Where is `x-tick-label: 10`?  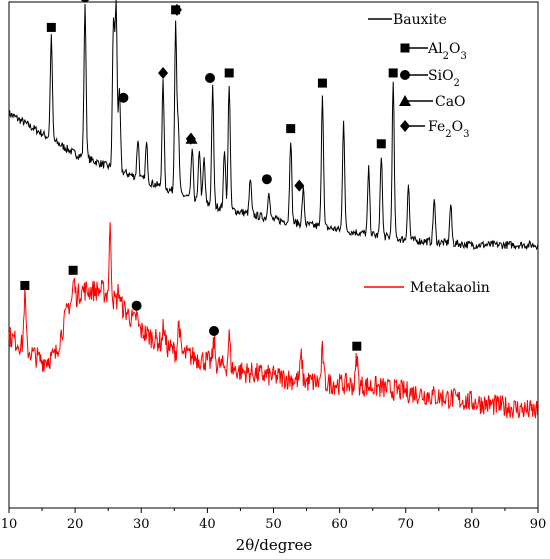 x-tick-label: 10 is located at coordinates (9, 524).